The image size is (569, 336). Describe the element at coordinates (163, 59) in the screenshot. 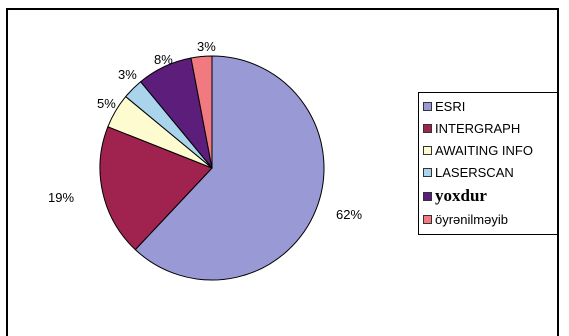

I see `slice-label-yoxdur: 8%` at that location.